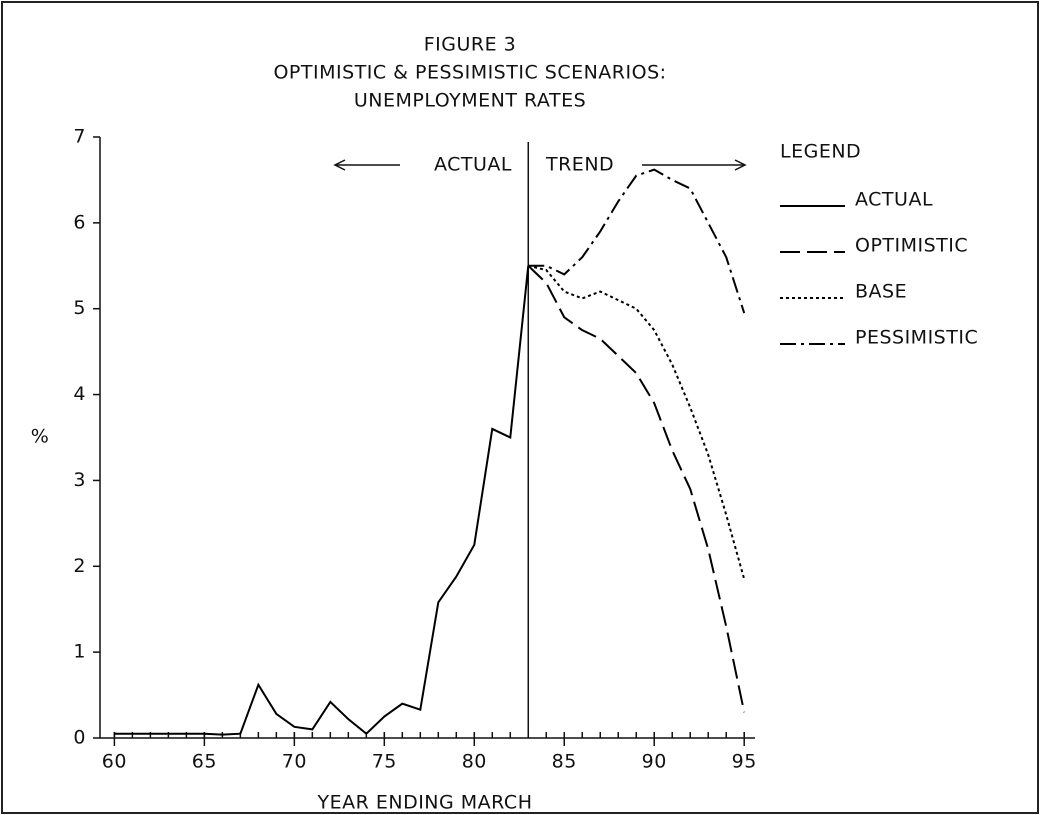 This screenshot has width=1040, height=815. I want to click on x-tick-label: 85, so click(564, 762).